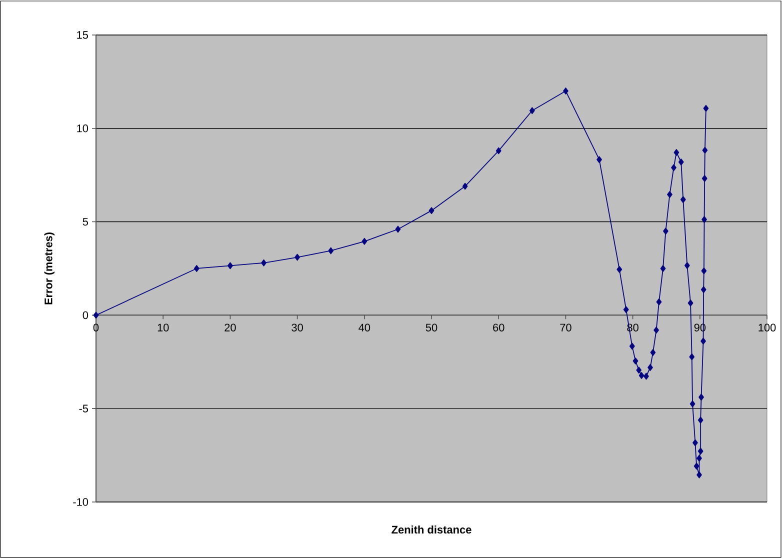 The image size is (782, 558). I want to click on x-tick-label: 40, so click(364, 328).